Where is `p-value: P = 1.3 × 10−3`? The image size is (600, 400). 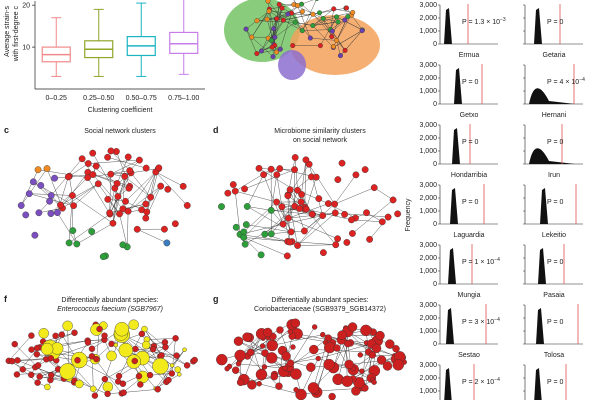 p-value: P = 1.3 × 10−3 is located at coordinates (484, 21).